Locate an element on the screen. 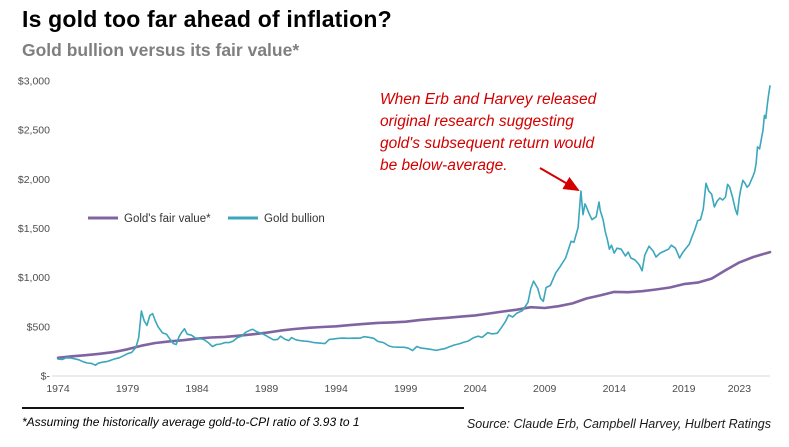 Image resolution: width=789 pixels, height=447 pixels. y-axis-tick-label: $500 is located at coordinates (39, 327).